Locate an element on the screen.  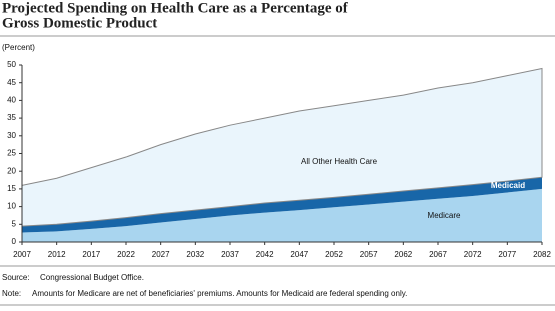
y-tick-label: 30 is located at coordinates (11, 135).